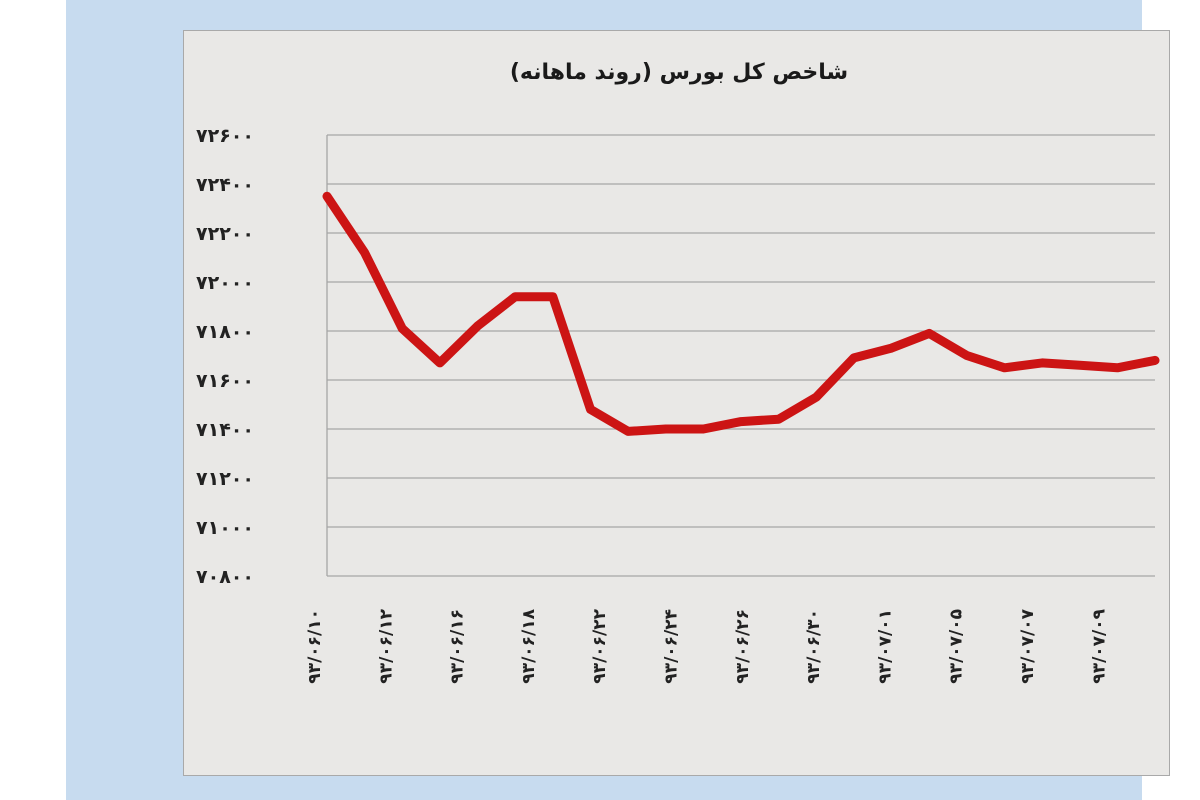  I want to click on x-tick-label: ۹۳/۰۷/۰۹, so click(1099, 645).